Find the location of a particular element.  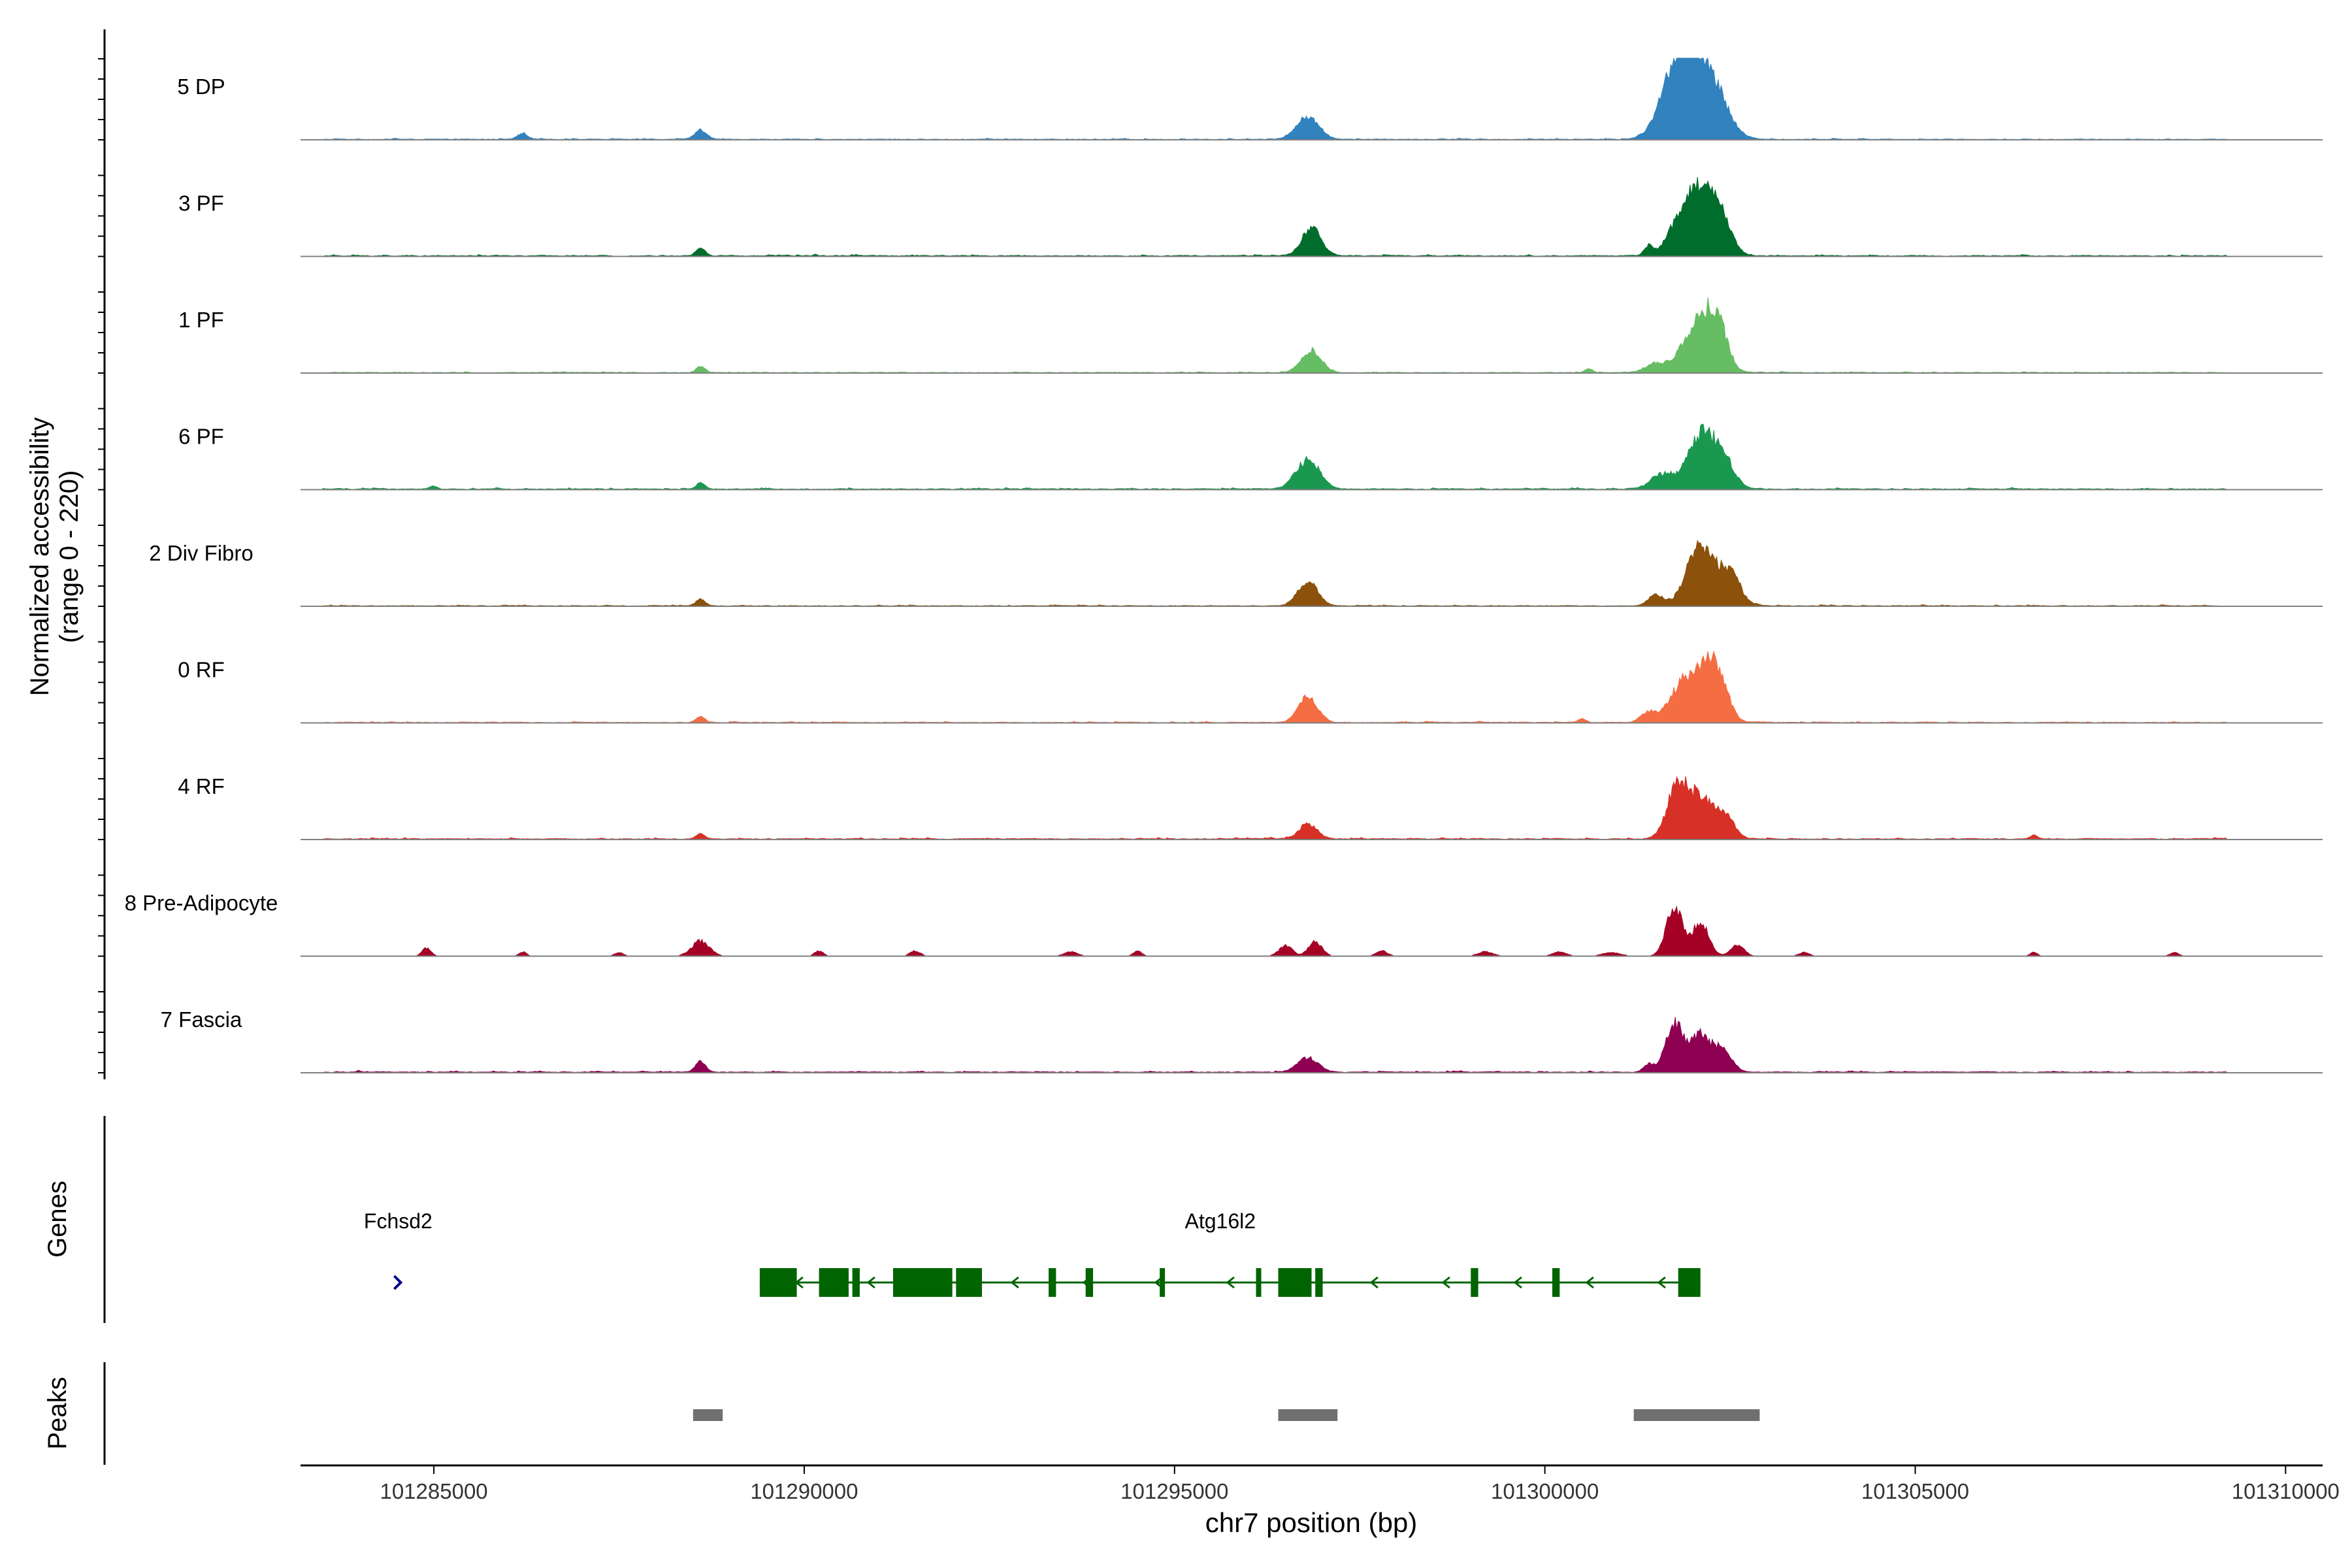

track-7-fascia: 7 Fascia is located at coordinates (1242, 1040).